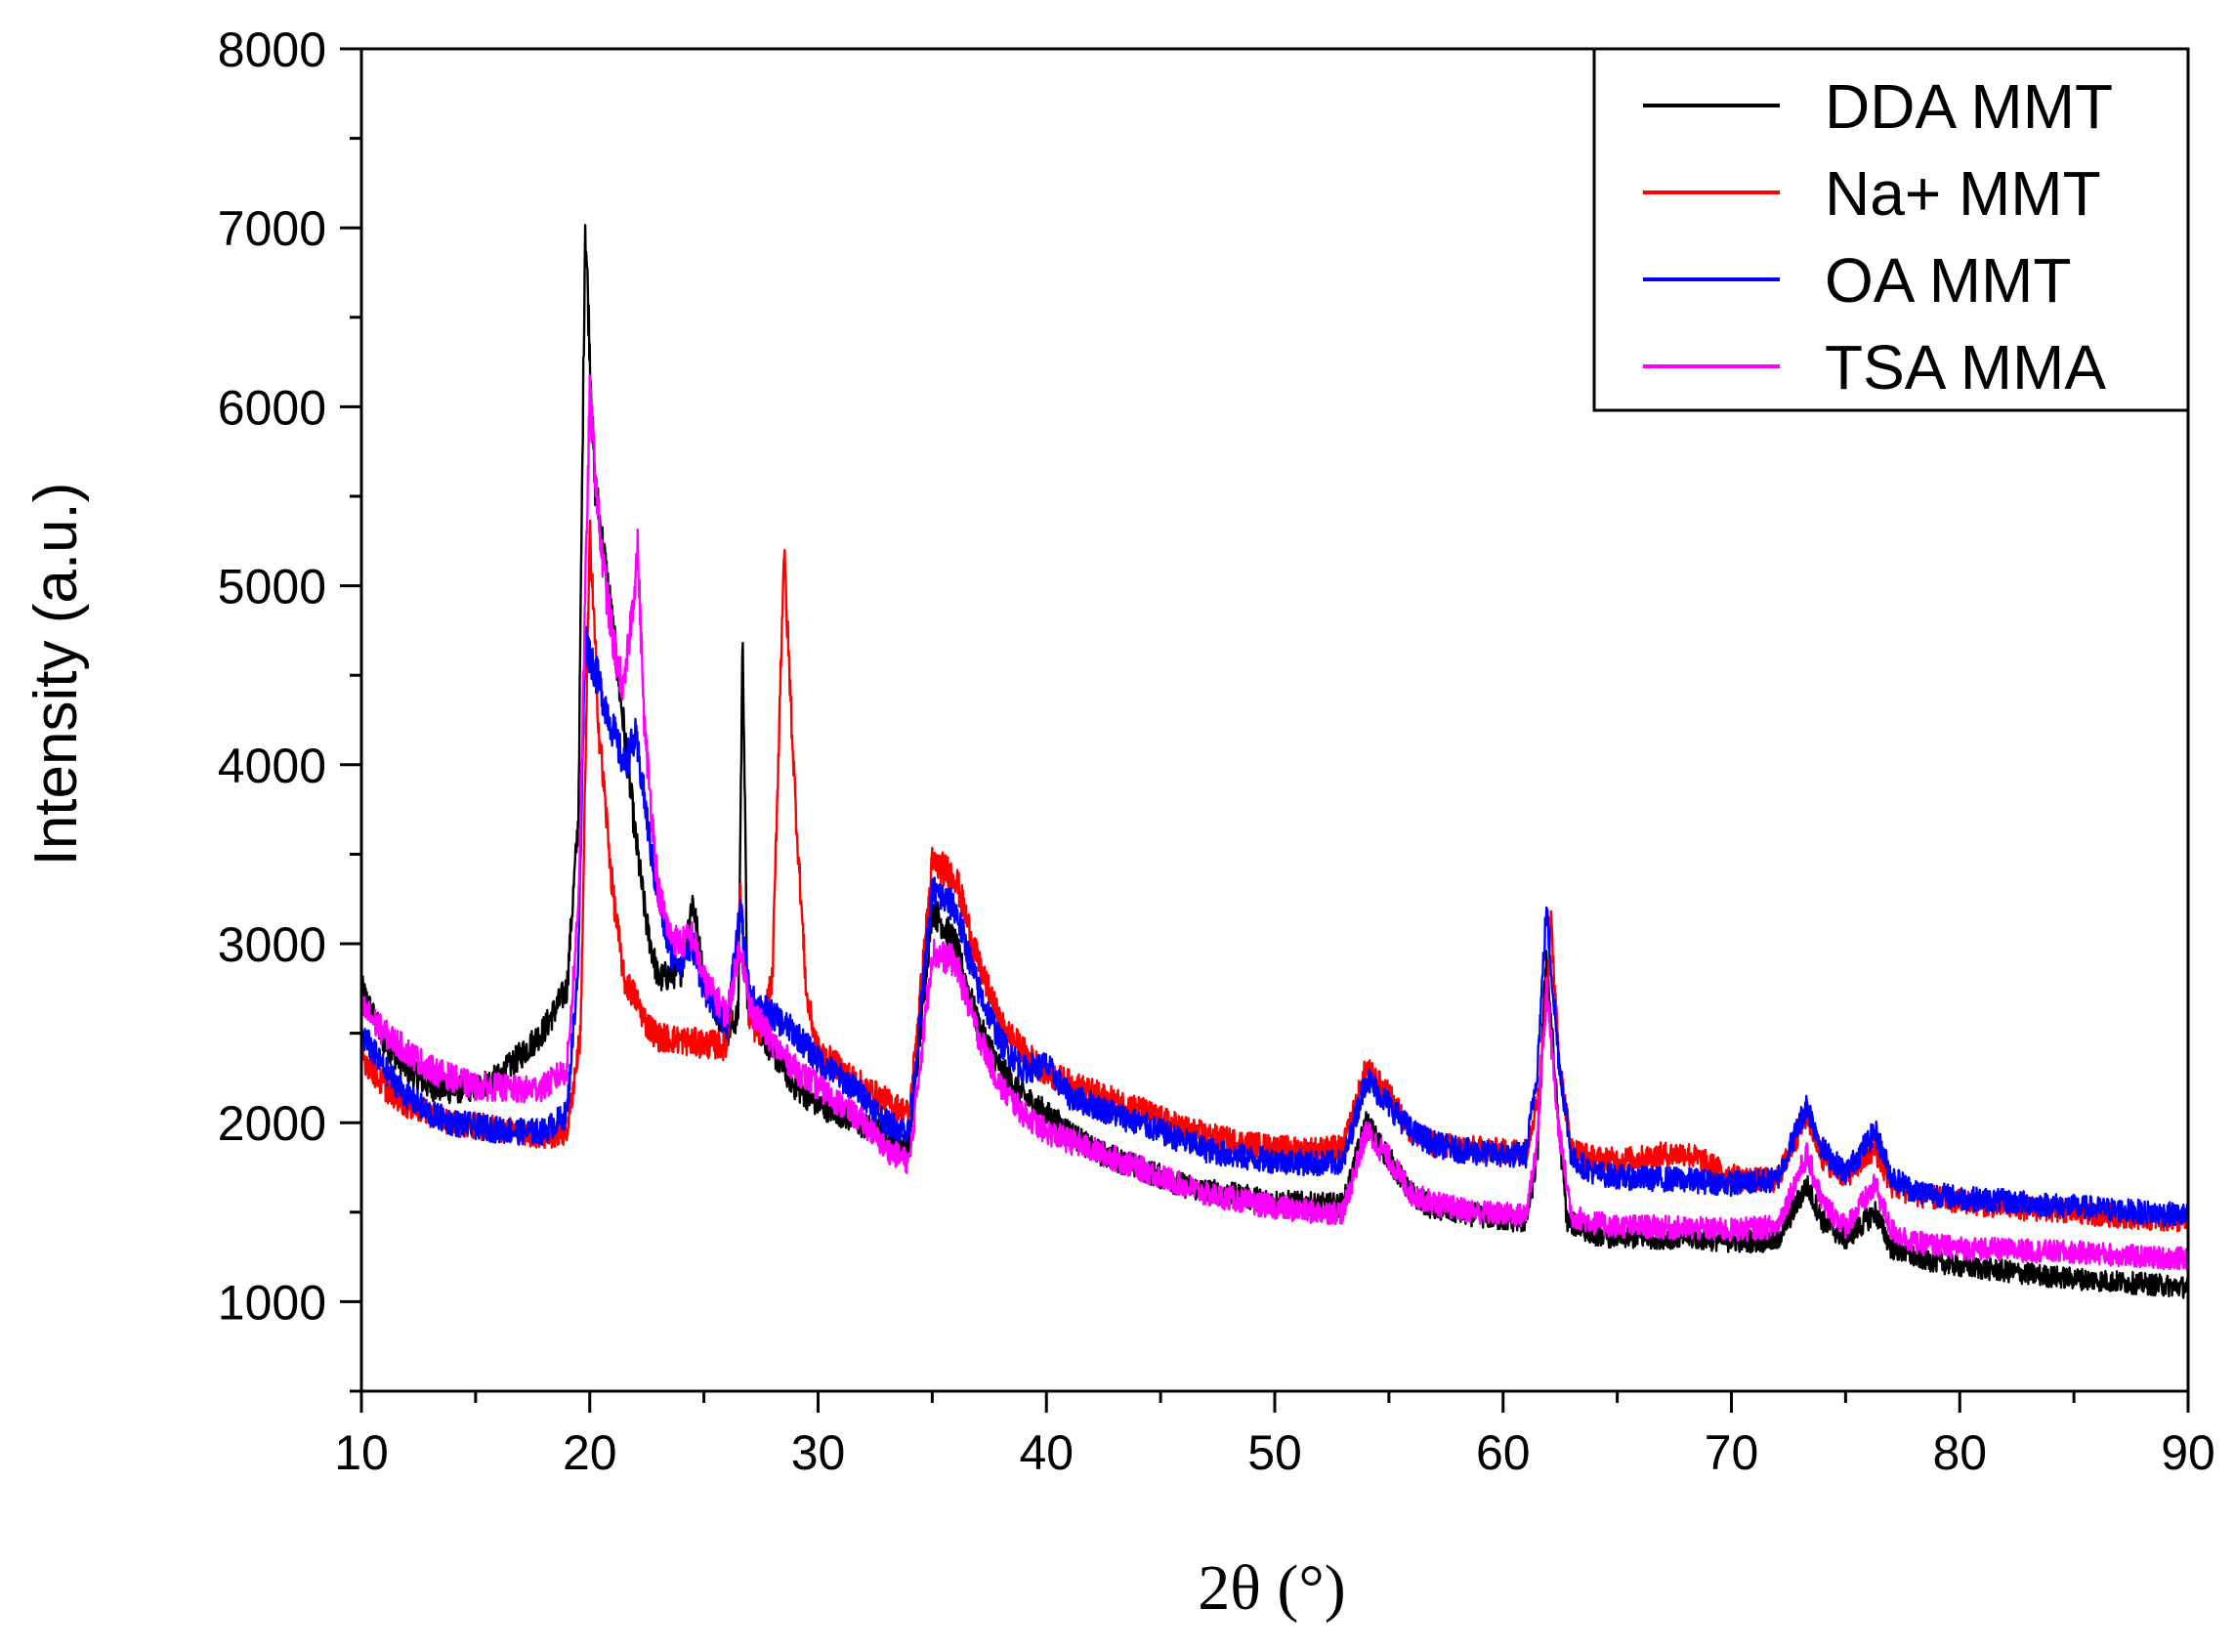 This screenshot has width=2234, height=1652. Describe the element at coordinates (272, 766) in the screenshot. I see `y-tick-label: 4000` at that location.